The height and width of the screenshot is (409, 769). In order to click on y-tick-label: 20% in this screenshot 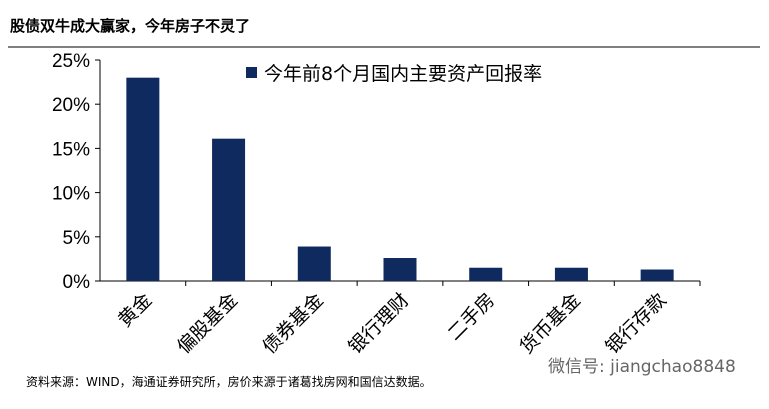, I will do `click(71, 105)`.